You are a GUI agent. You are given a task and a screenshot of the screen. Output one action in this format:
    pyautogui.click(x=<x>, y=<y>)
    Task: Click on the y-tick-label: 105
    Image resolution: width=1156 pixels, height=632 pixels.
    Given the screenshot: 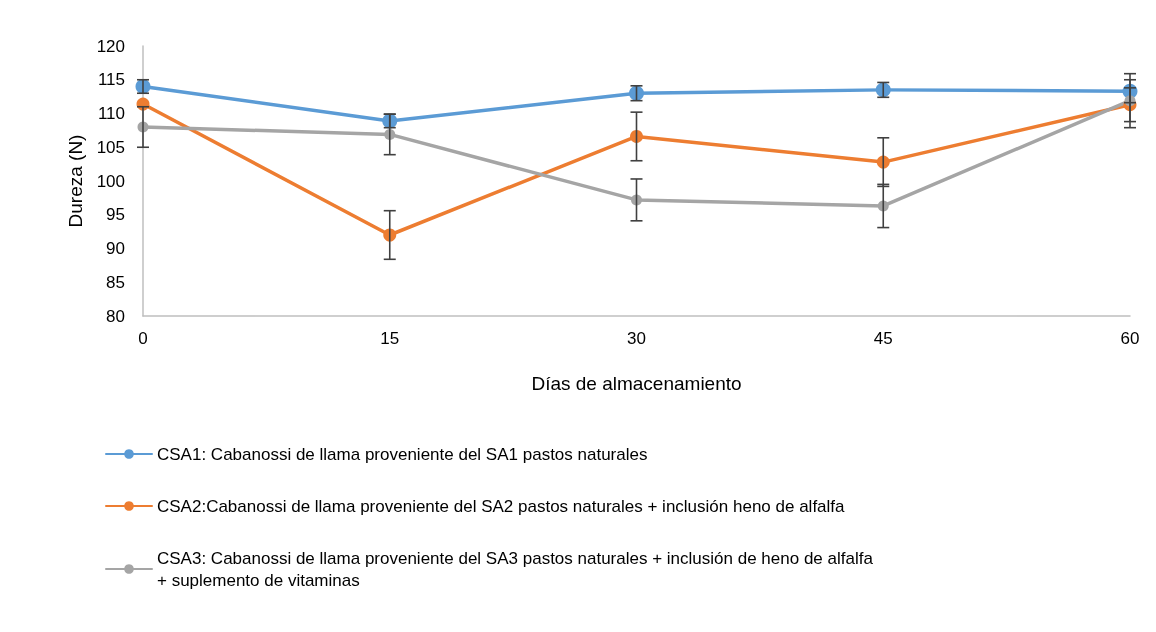 What is the action you would take?
    pyautogui.click(x=110, y=147)
    